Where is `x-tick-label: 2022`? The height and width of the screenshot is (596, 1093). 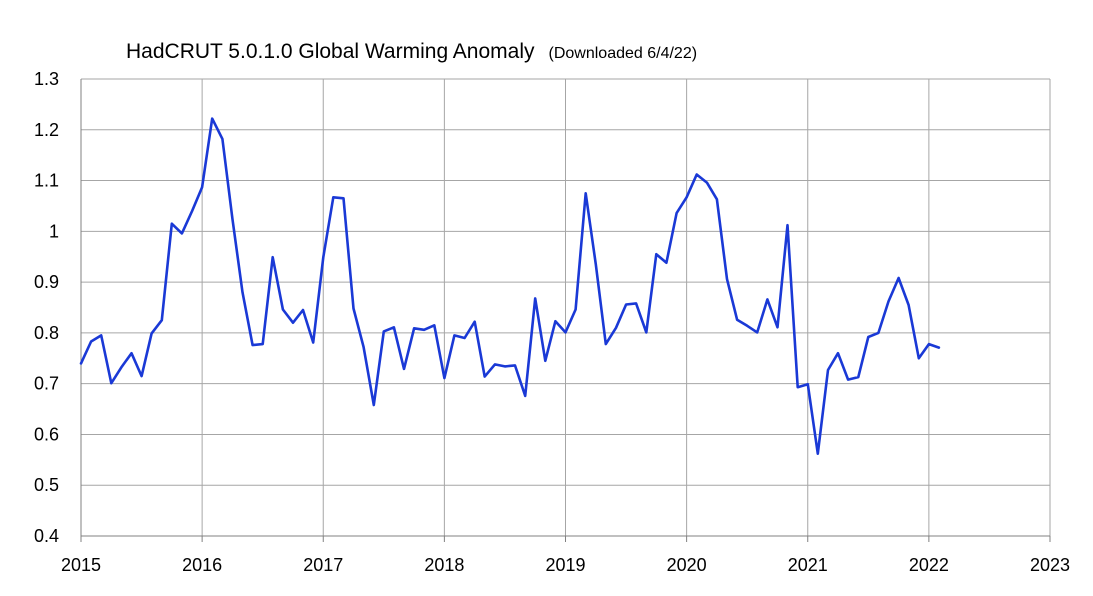
x-tick-label: 2022 is located at coordinates (929, 565).